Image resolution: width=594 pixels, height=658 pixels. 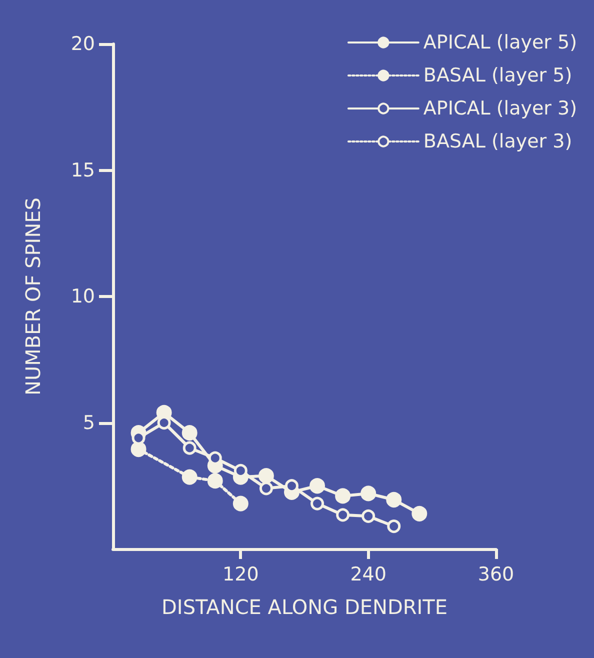 What do you see at coordinates (33, 296) in the screenshot?
I see `y-axis-title: NUMBER OF SPINES` at bounding box center [33, 296].